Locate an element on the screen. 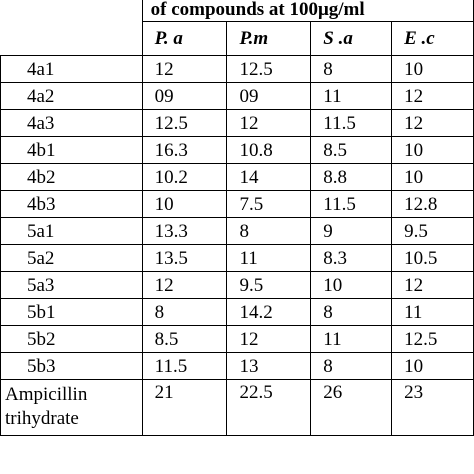  table-row: 4a3 12.5 12 11.5 12 is located at coordinates (237, 123).